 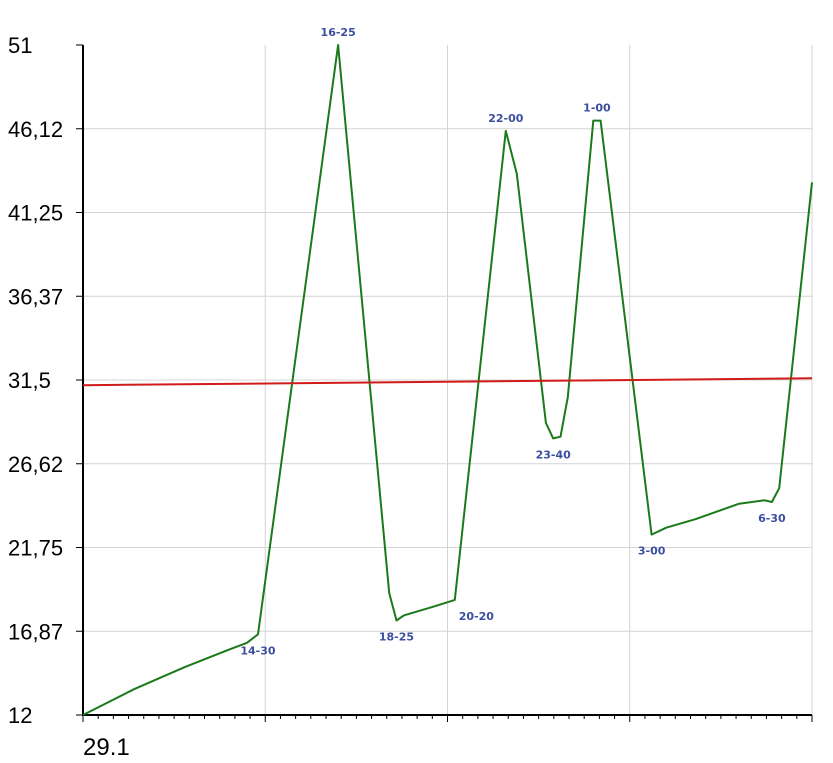 What do you see at coordinates (652, 551) in the screenshot?
I see `annotation-label: 3-00` at bounding box center [652, 551].